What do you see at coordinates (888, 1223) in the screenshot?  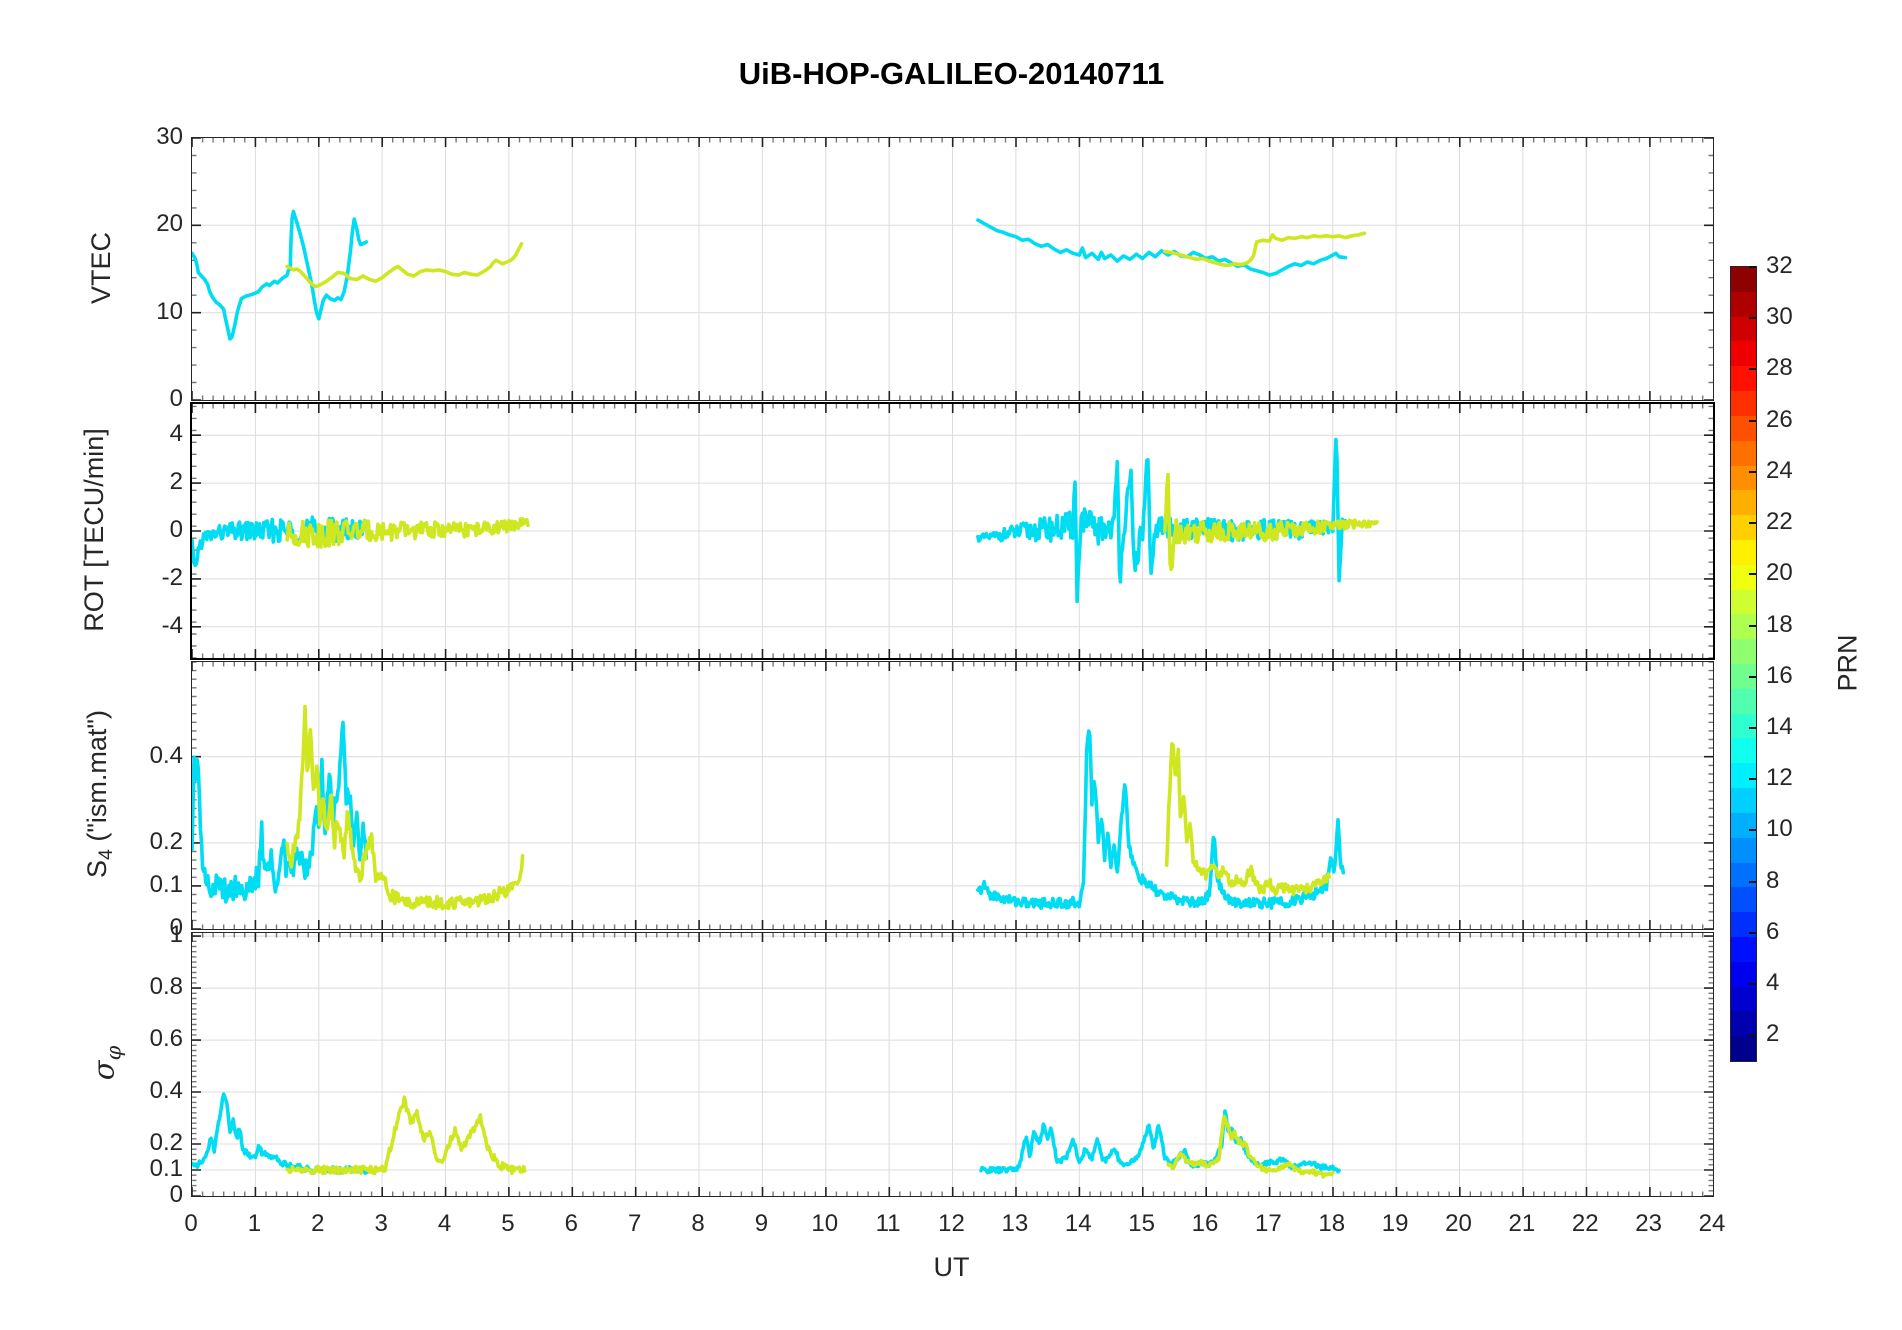 I see `x-tick-label: 11` at bounding box center [888, 1223].